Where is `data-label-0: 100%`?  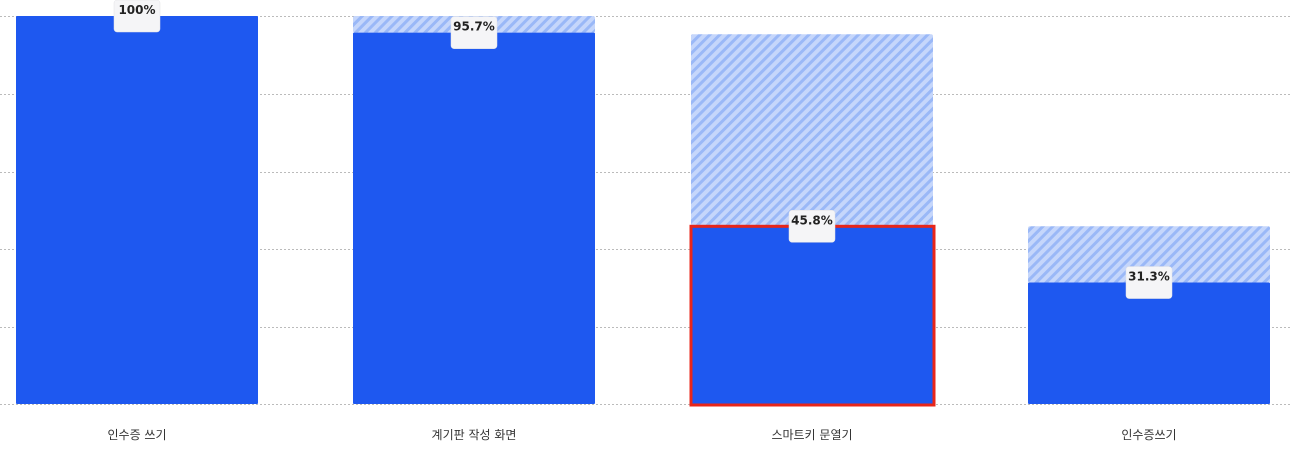
data-label-0: 100% is located at coordinates (136, 10).